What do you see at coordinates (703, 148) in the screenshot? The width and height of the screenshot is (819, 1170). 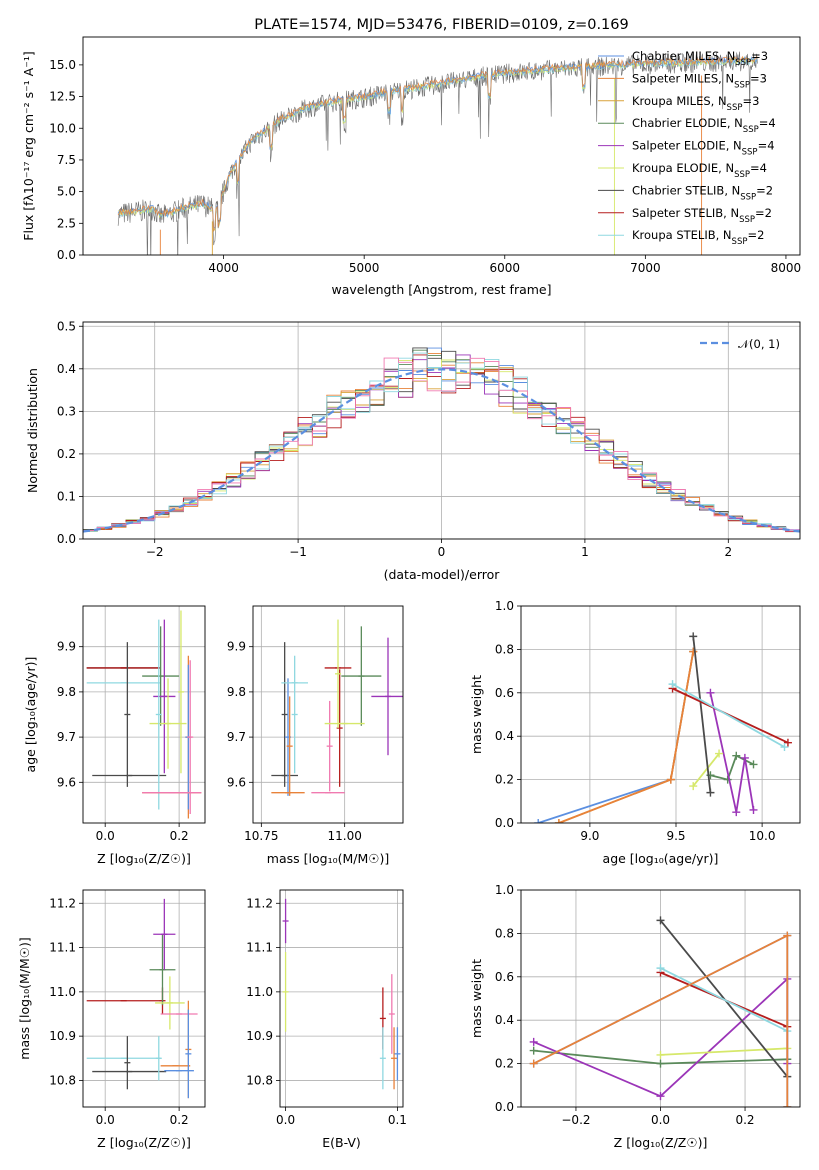 I see `legend-label: Salpeter ELODIE, NSSP=4` at bounding box center [703, 148].